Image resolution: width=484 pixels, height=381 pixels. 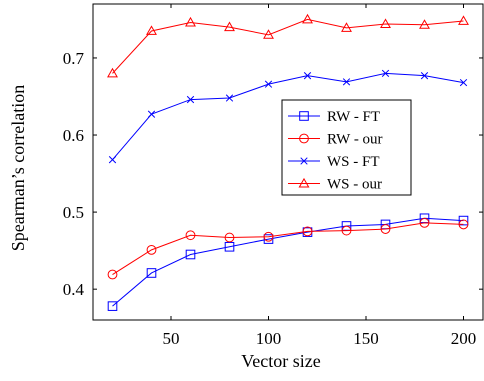 I want to click on x-tick-label: 200, so click(x=464, y=338).